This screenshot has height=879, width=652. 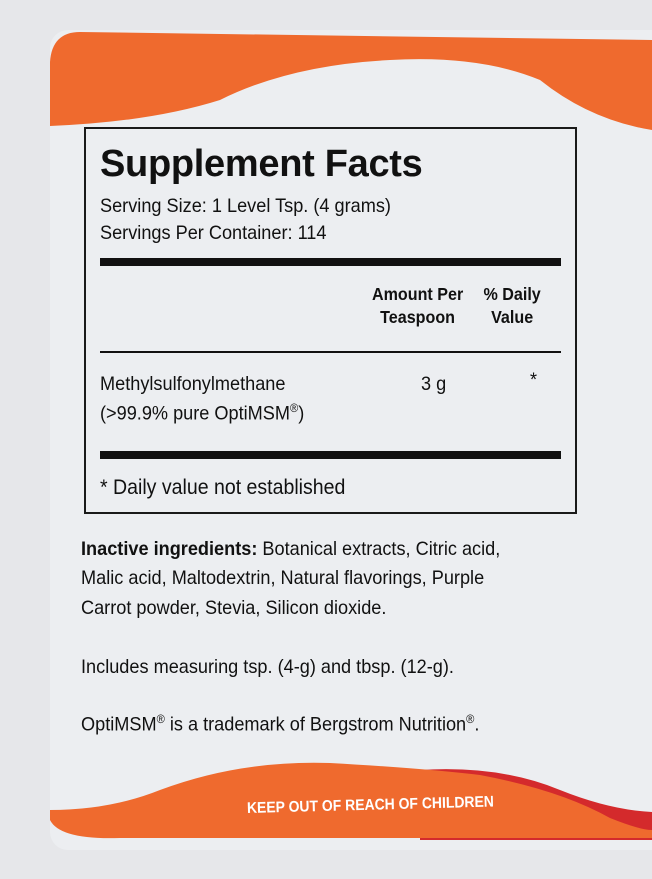 What do you see at coordinates (434, 384) in the screenshot?
I see `ingredient-amount: 3 g` at bounding box center [434, 384].